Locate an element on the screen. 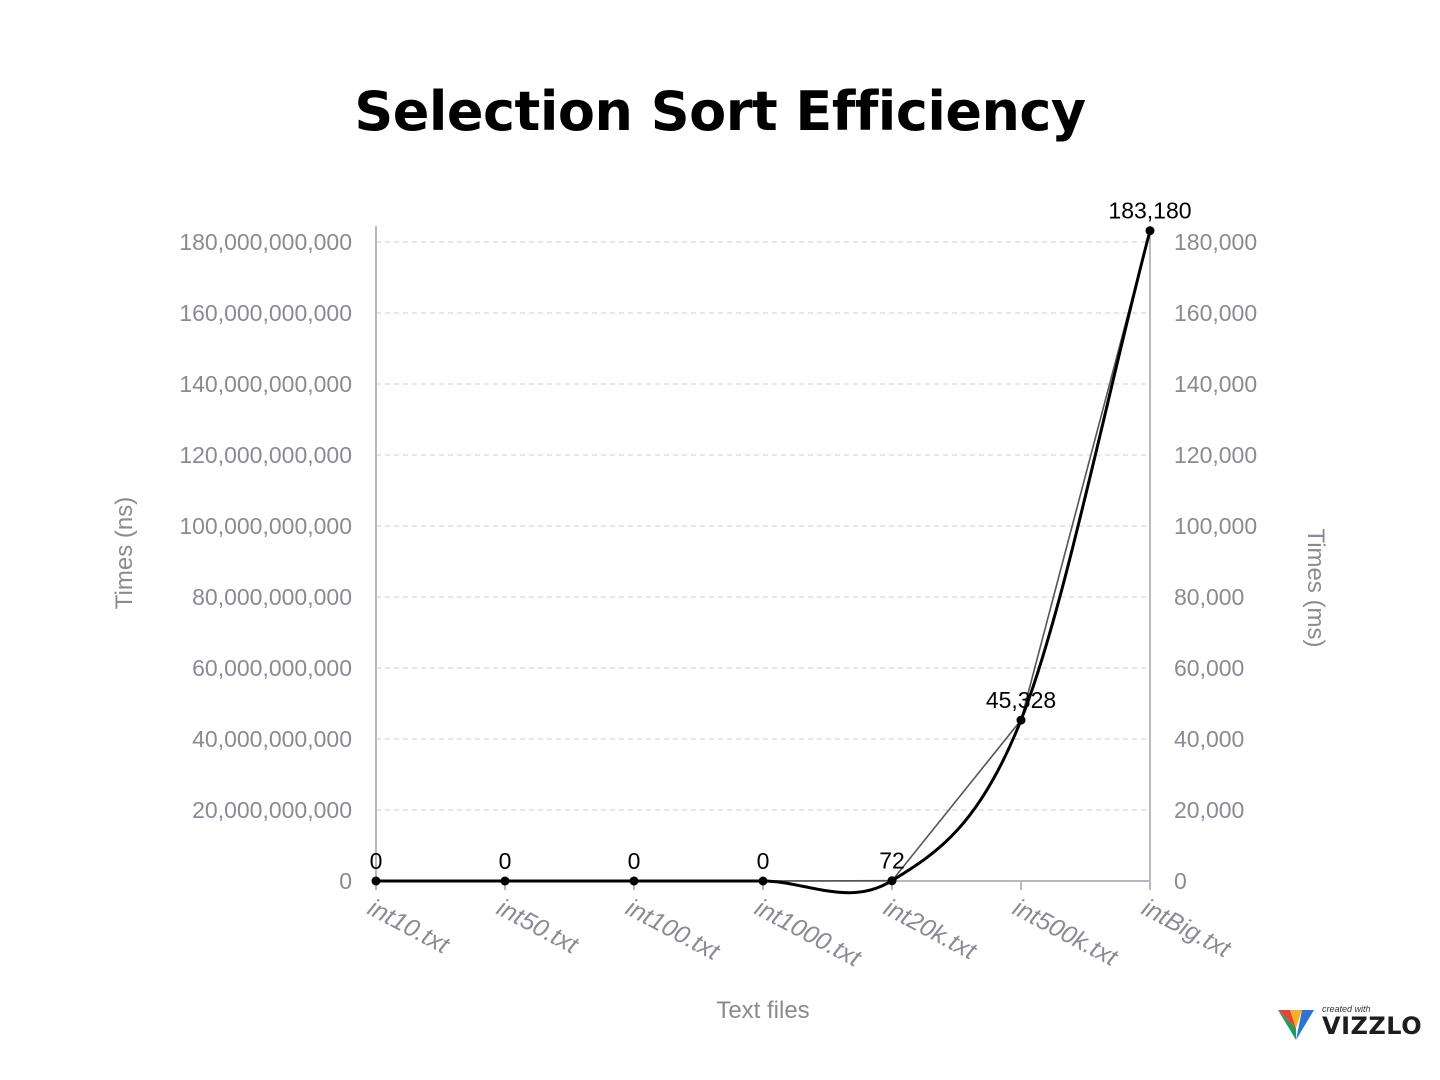  right-y-tick-label: 140,000 is located at coordinates (1215, 384).